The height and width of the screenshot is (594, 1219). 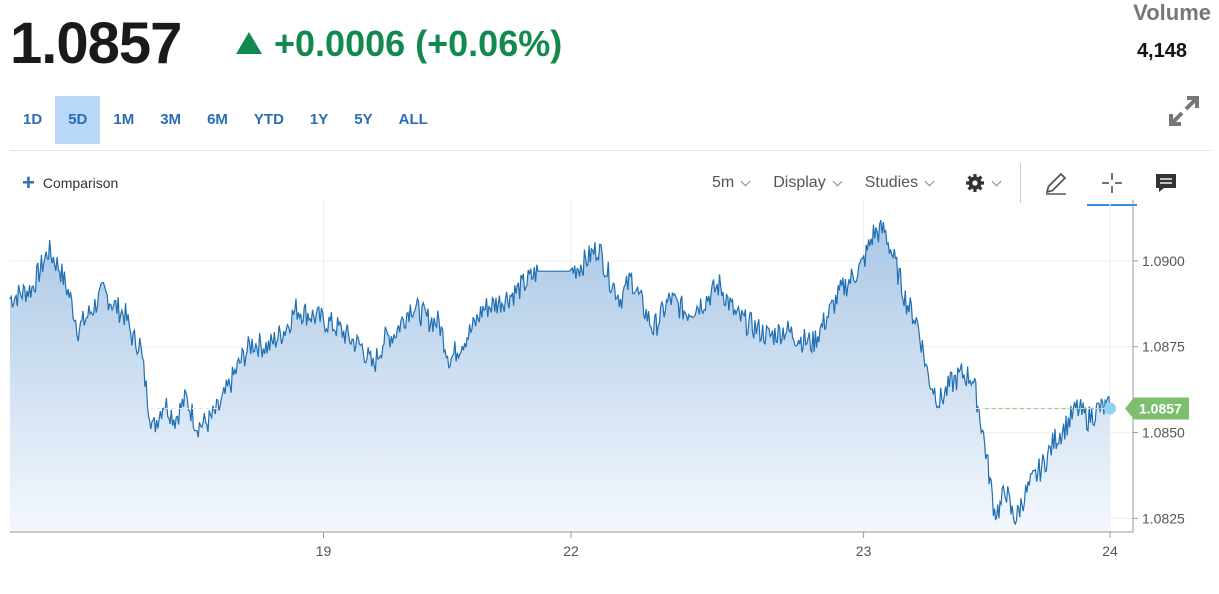 I want to click on up-triangle-icon, so click(x=249, y=43).